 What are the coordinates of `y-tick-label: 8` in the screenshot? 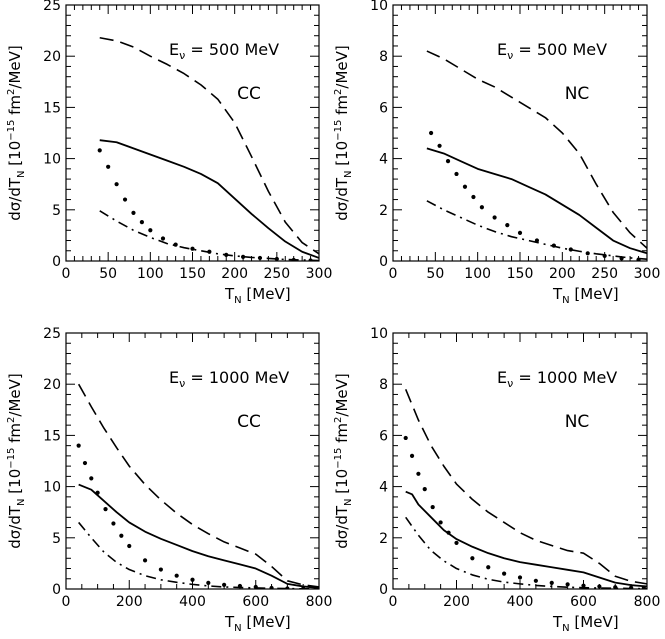 It's located at (383, 57).